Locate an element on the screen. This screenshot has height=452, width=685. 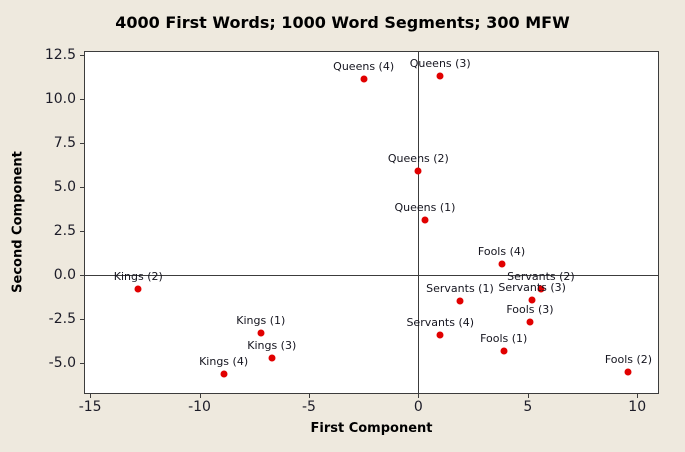
point-label-queens-1: Queens (1) is located at coordinates (425, 208).